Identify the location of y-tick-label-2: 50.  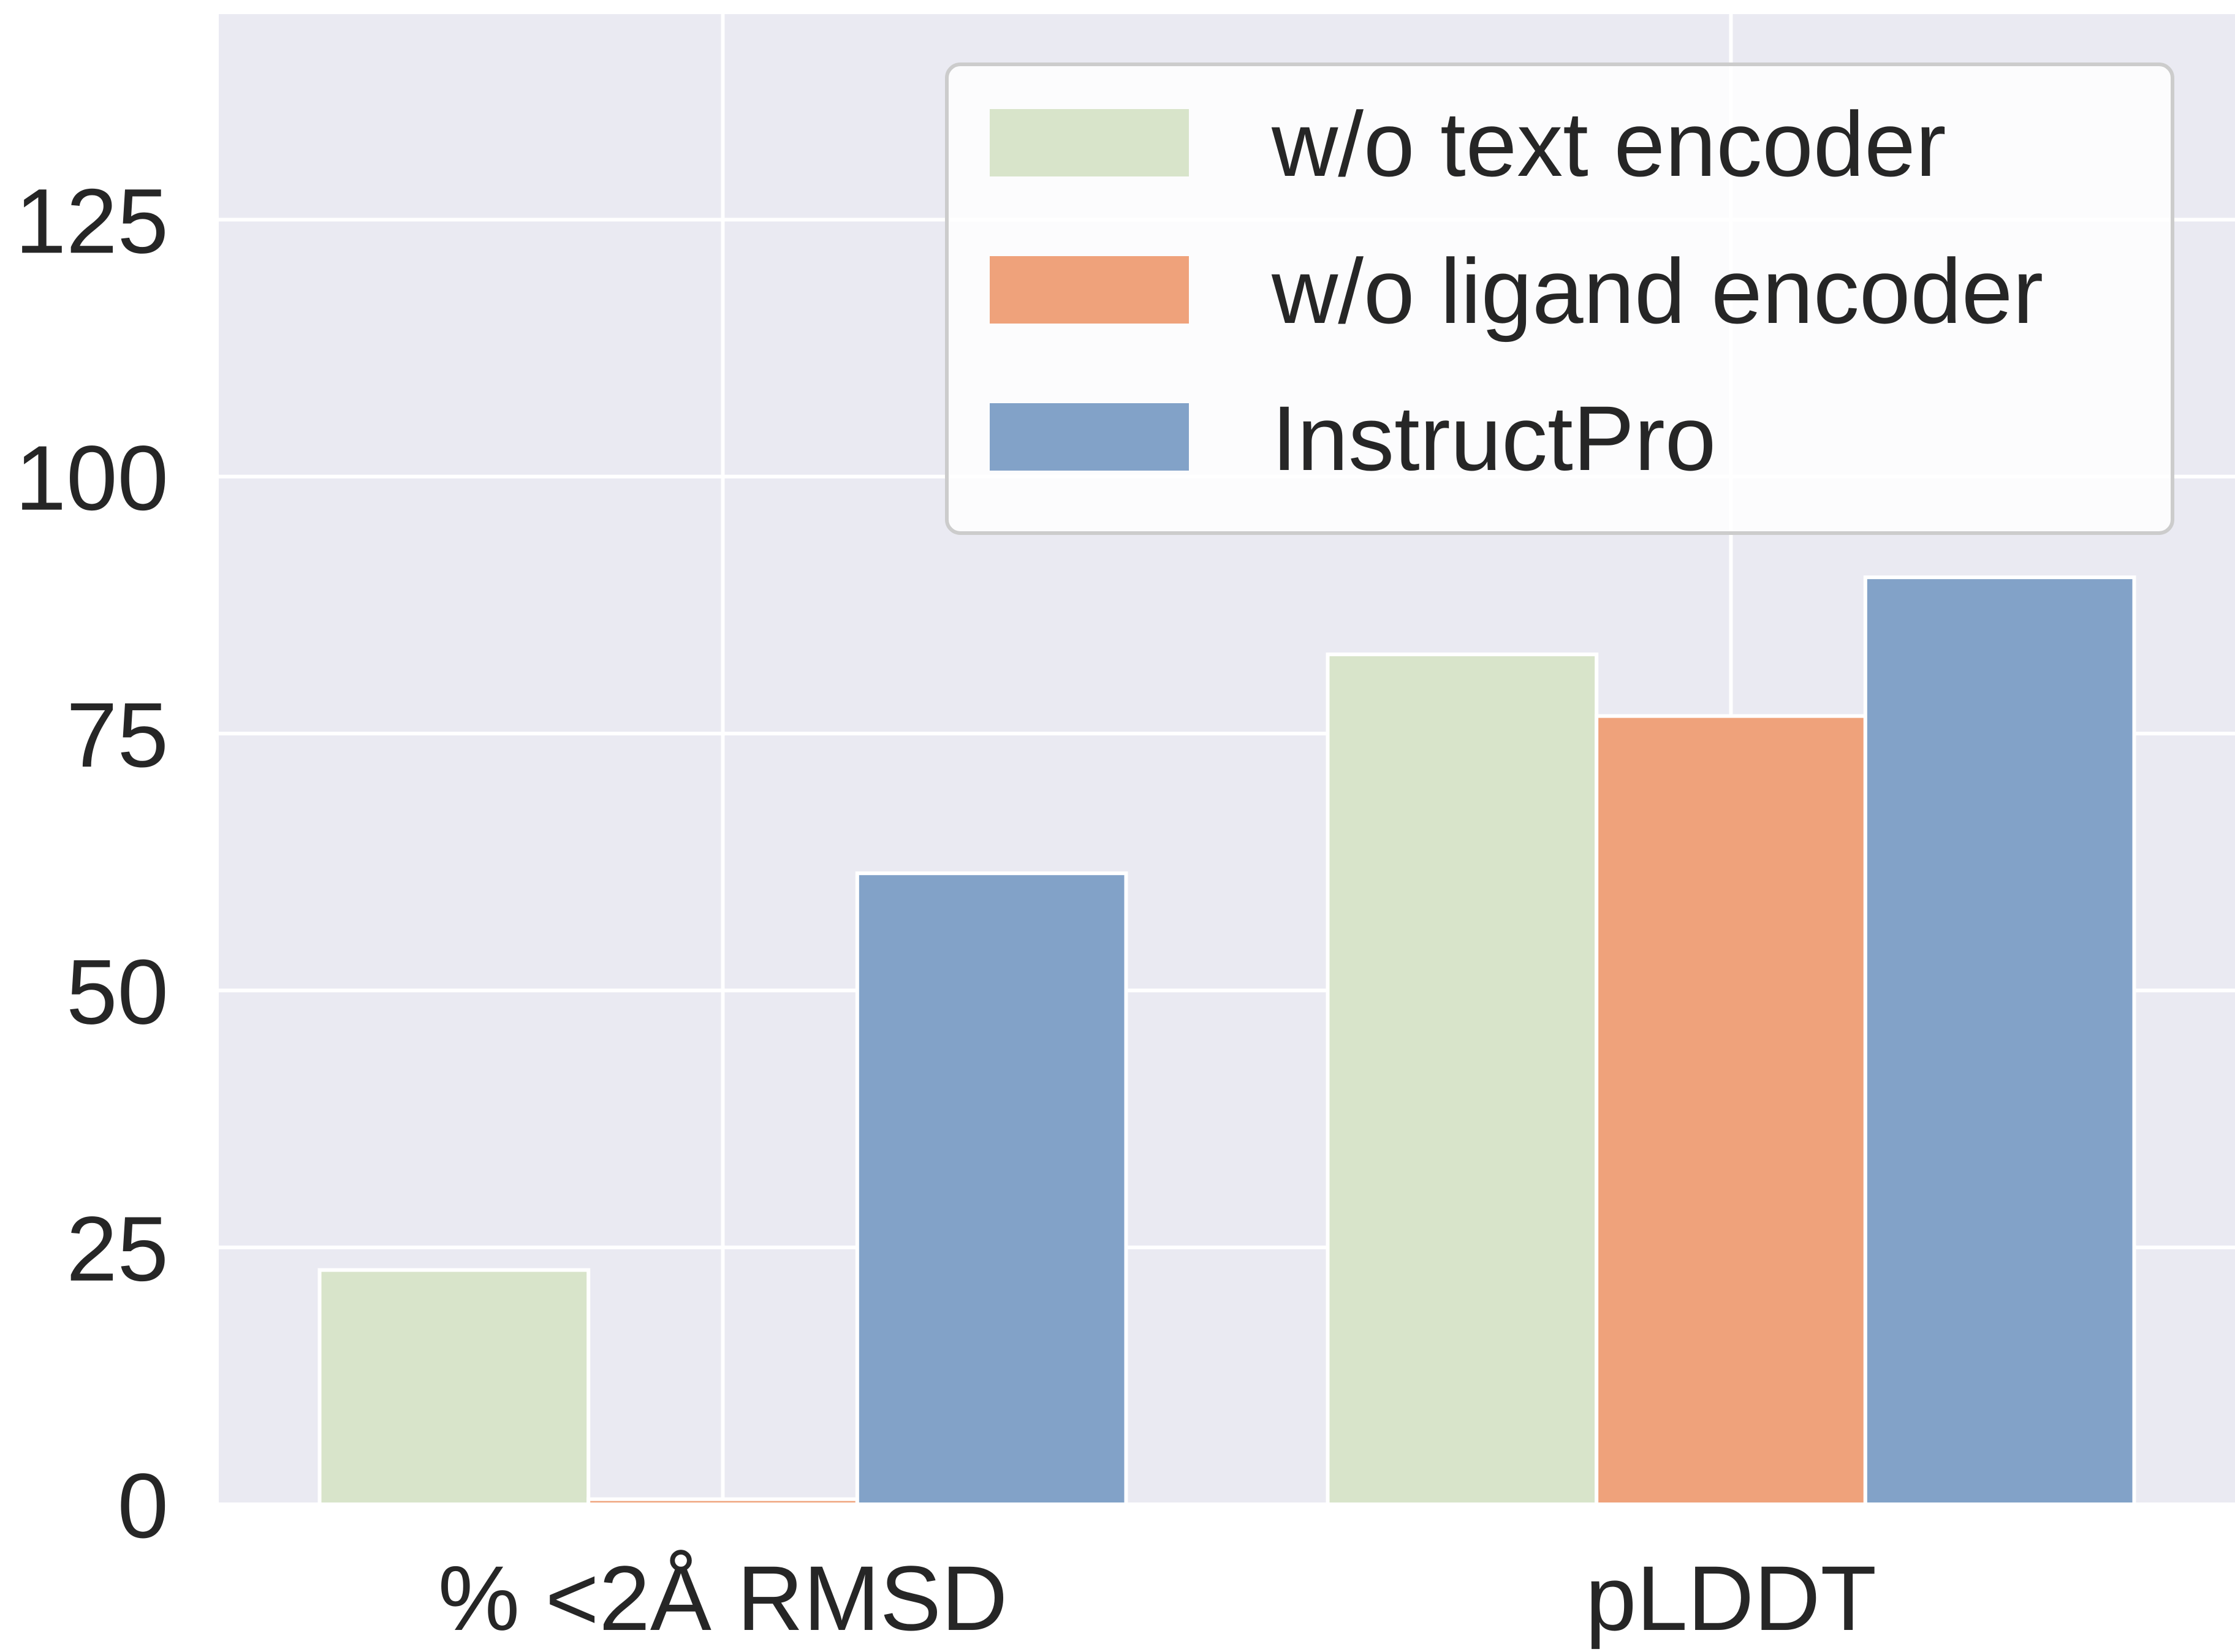
(118, 991).